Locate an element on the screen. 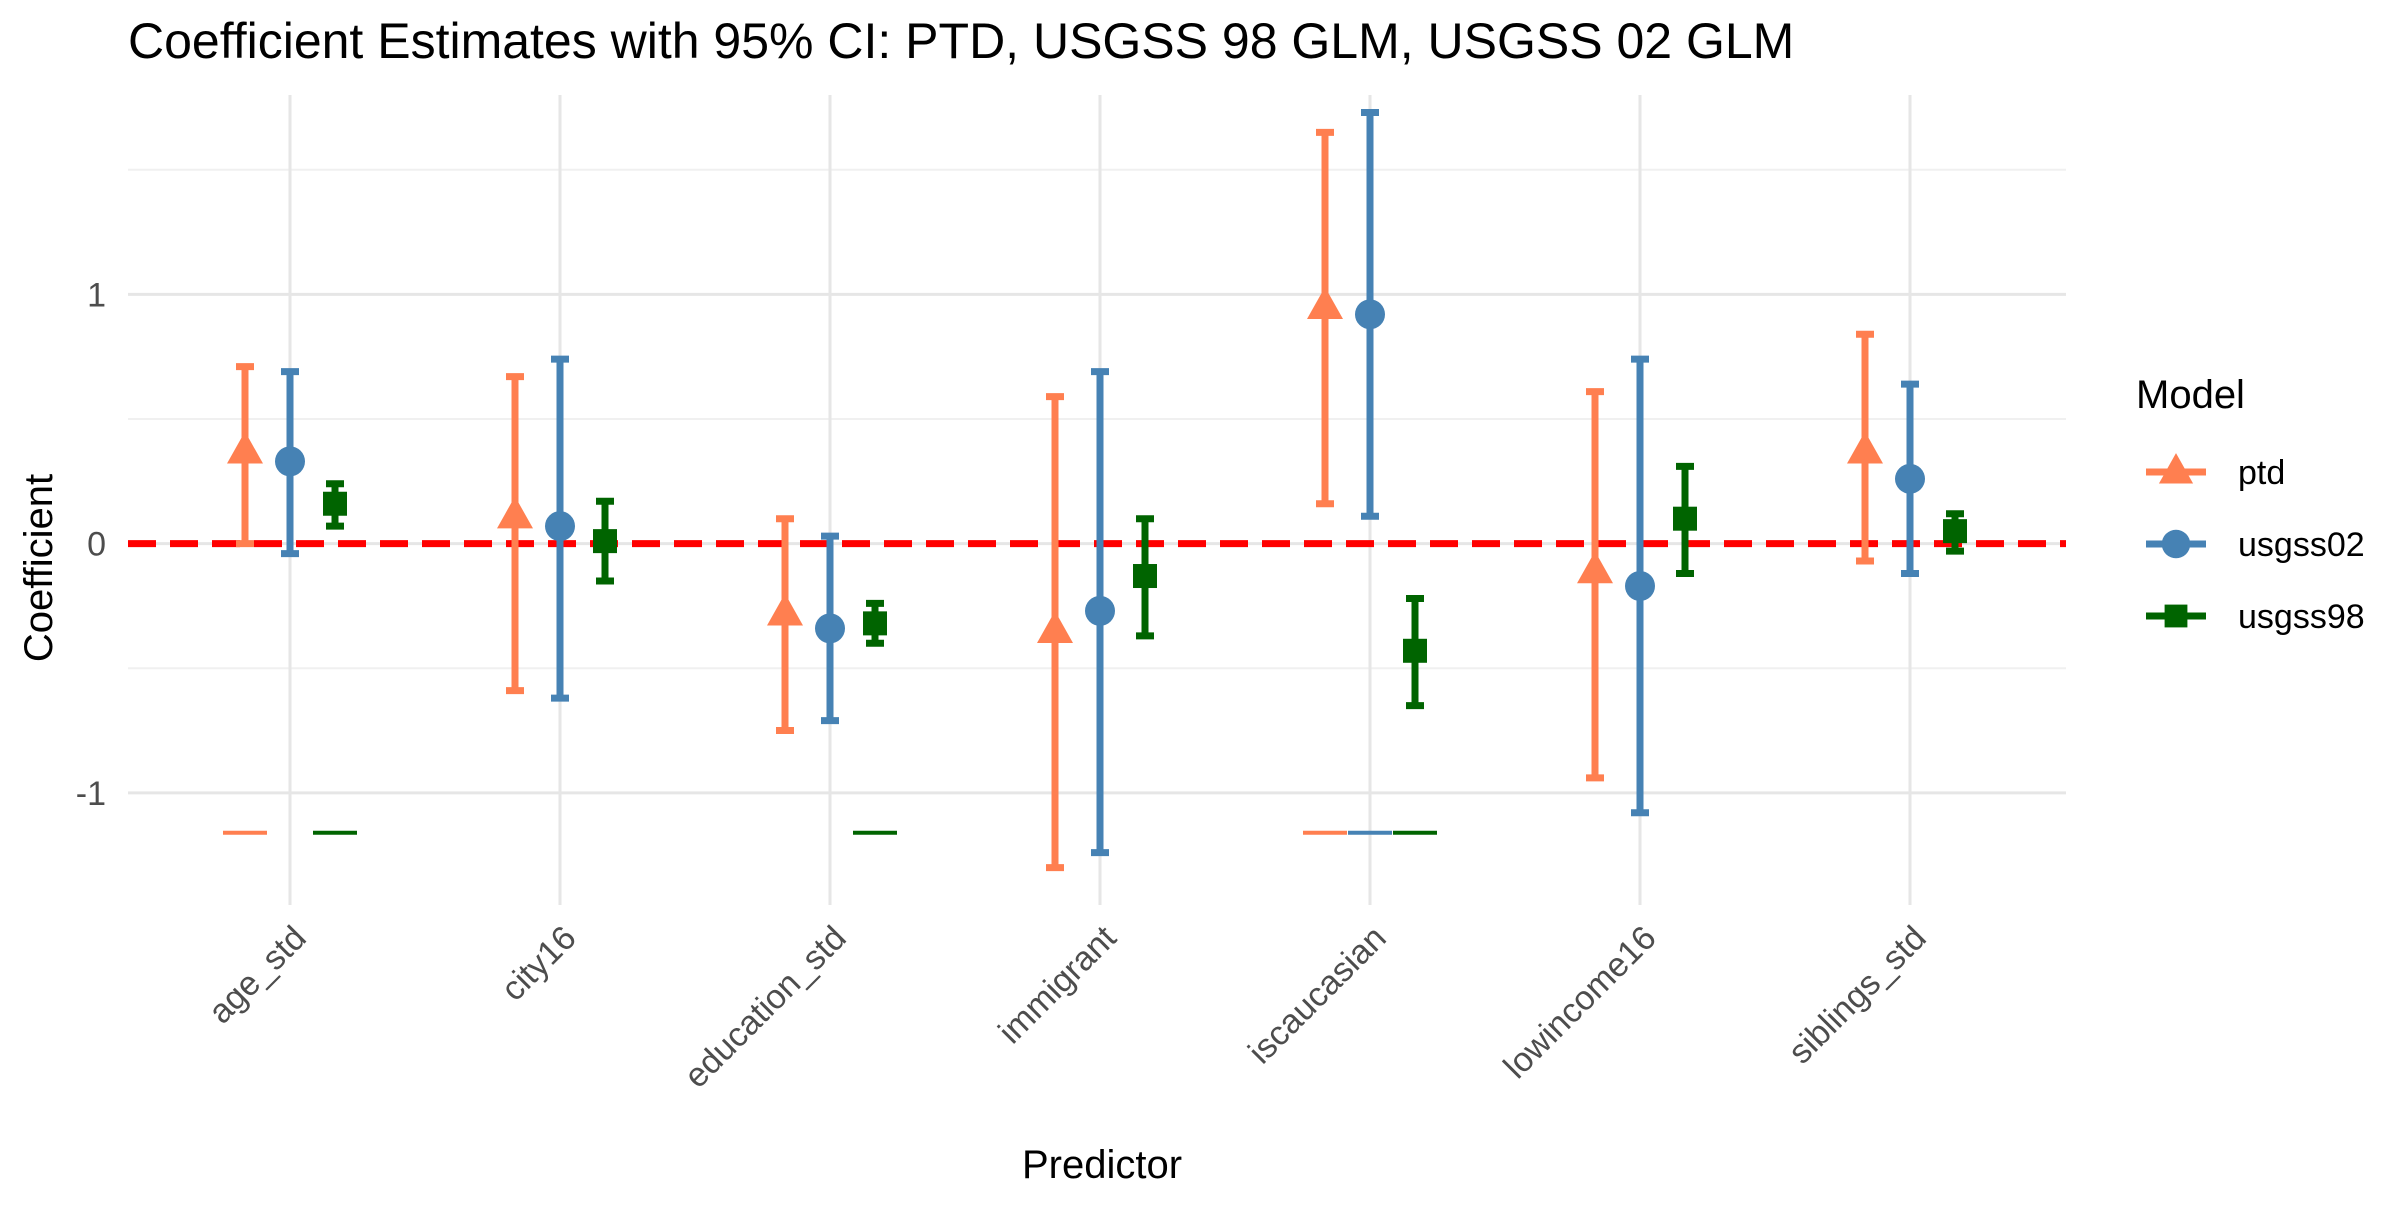 The image size is (2400, 1205). point-ptd-lowincome16 is located at coordinates (1595, 585).